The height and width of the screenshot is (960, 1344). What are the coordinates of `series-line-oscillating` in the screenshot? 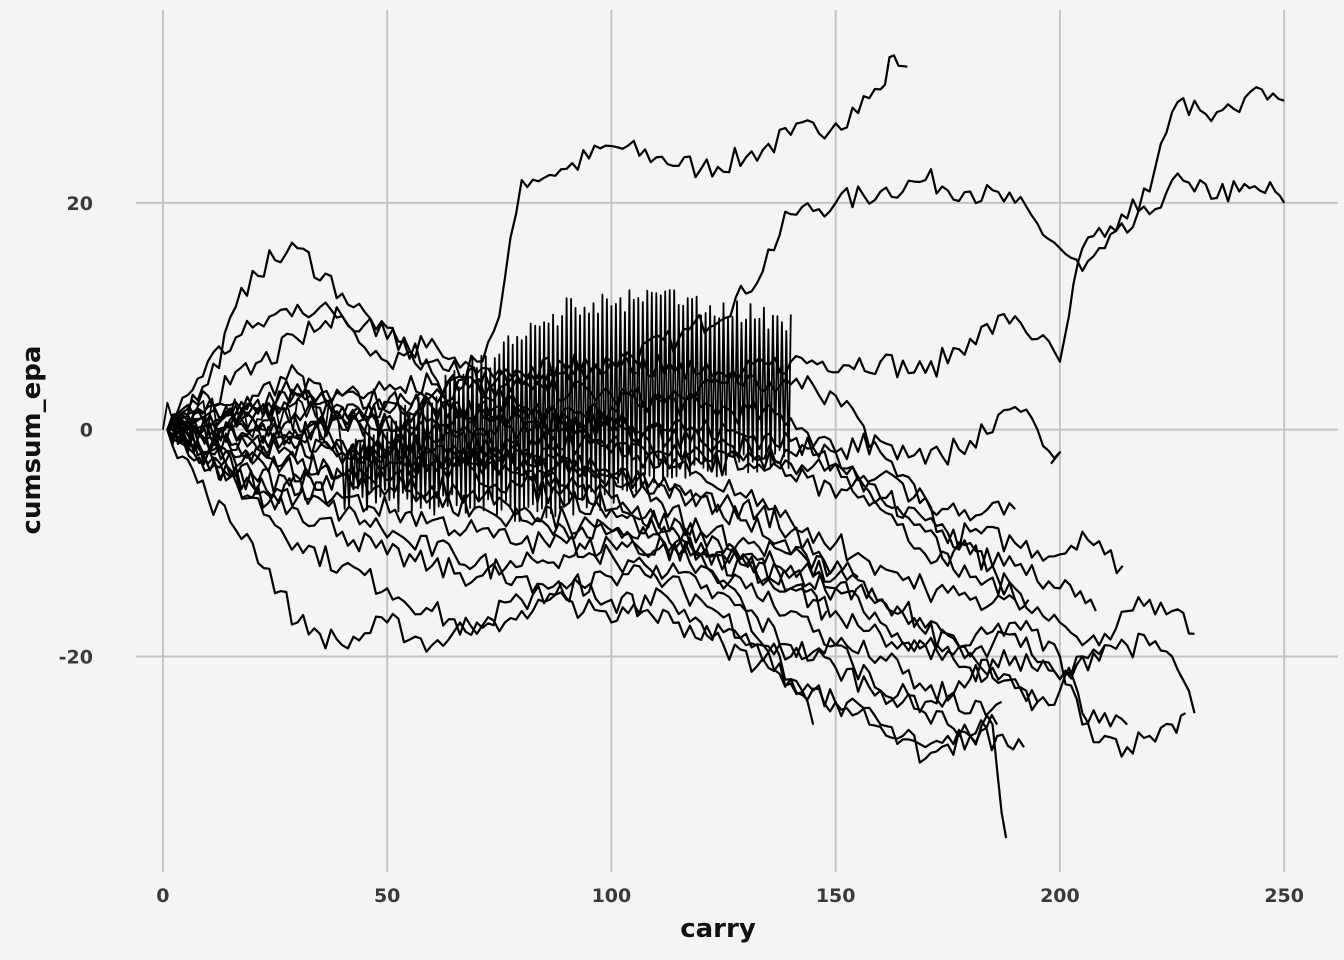 It's located at (477, 406).